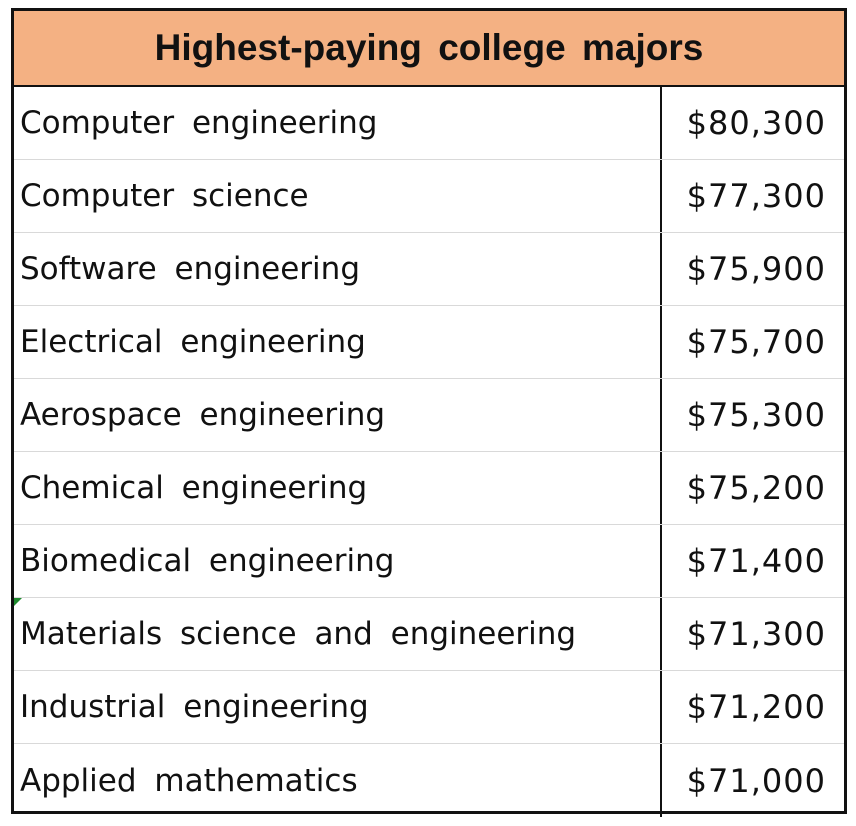  Describe the element at coordinates (429, 415) in the screenshot. I see `table-row: Aerospace engineering $75,300` at that location.